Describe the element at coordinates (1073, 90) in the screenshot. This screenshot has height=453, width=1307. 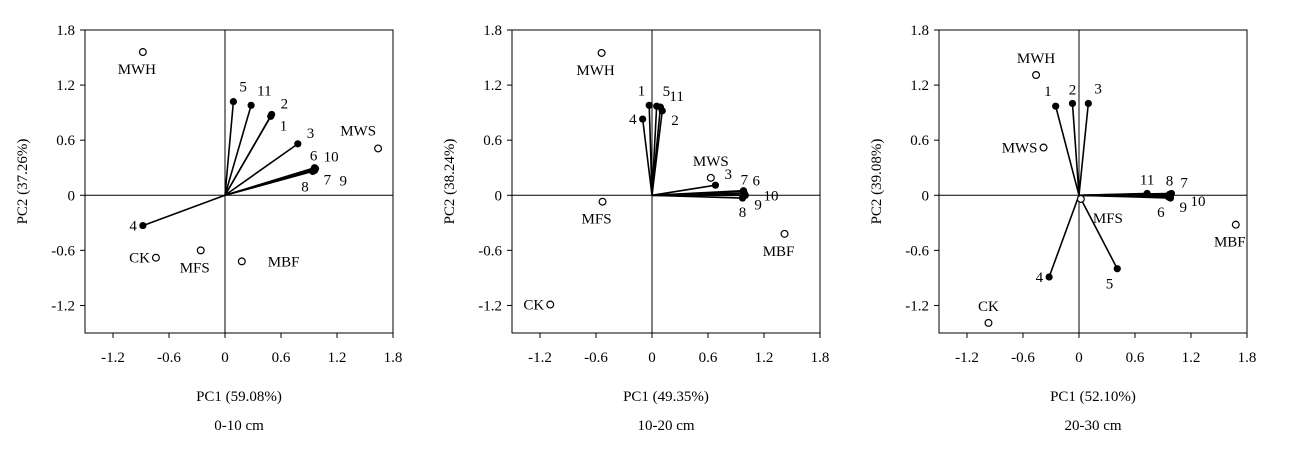
I see `loading-vector-label: 2` at that location.